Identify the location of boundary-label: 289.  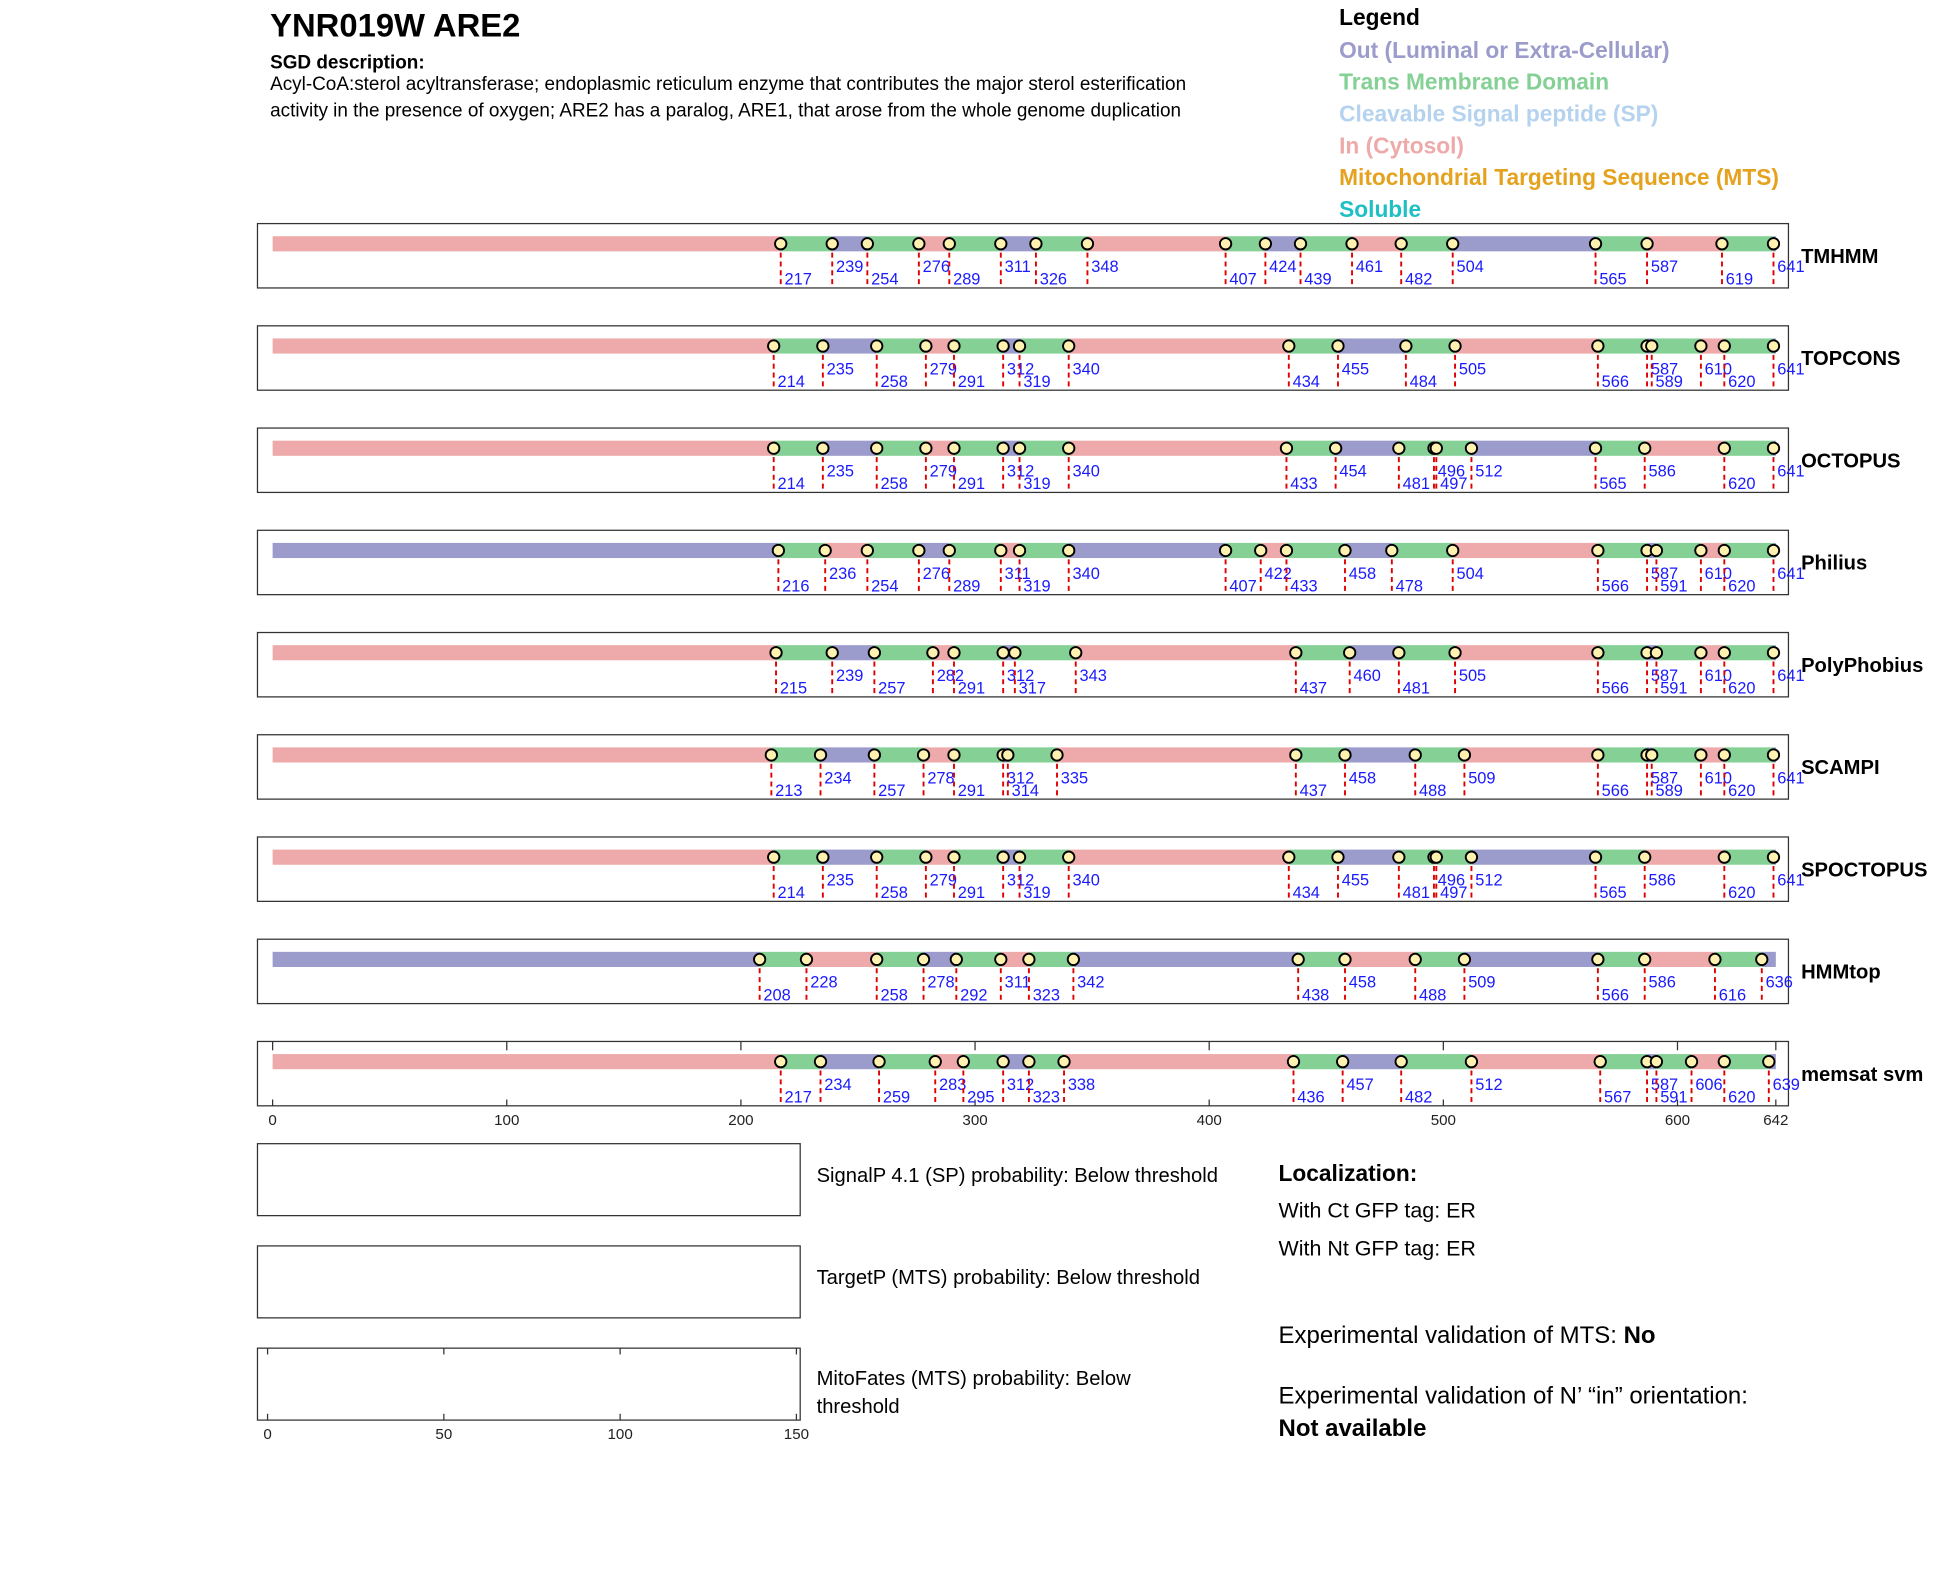
(966, 280).